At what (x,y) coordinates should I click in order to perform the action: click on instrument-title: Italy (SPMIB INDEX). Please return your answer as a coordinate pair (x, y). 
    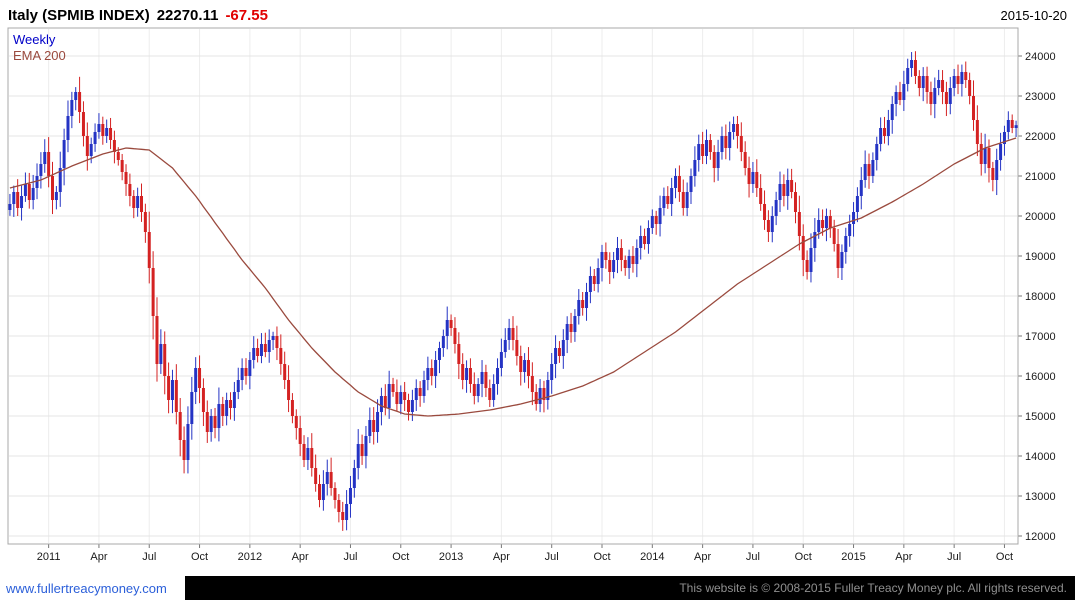
    Looking at the image, I should click on (79, 15).